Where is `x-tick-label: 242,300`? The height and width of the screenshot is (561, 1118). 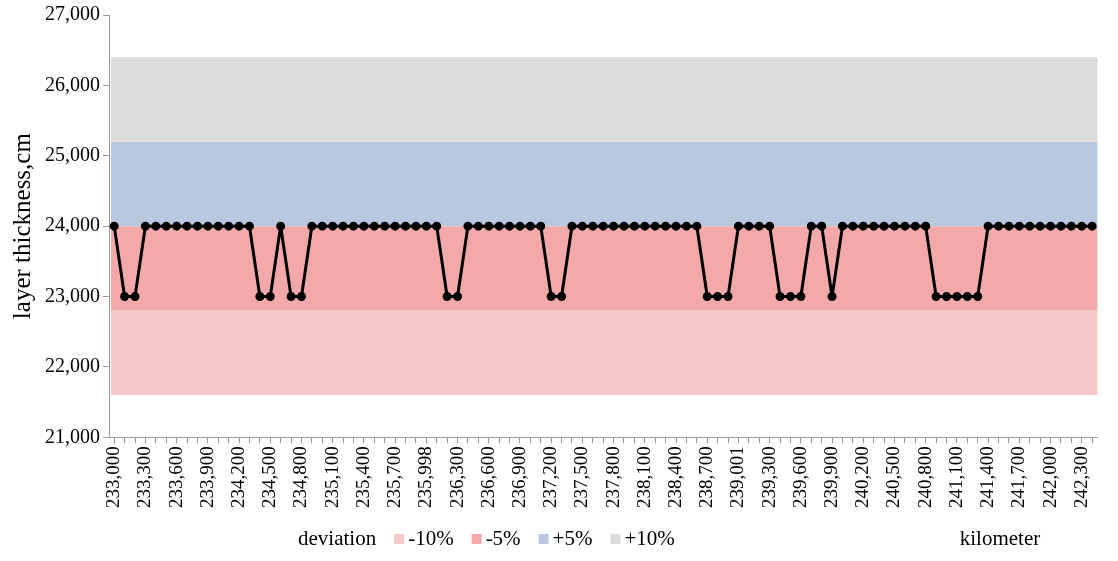
x-tick-label: 242,300 is located at coordinates (1080, 477).